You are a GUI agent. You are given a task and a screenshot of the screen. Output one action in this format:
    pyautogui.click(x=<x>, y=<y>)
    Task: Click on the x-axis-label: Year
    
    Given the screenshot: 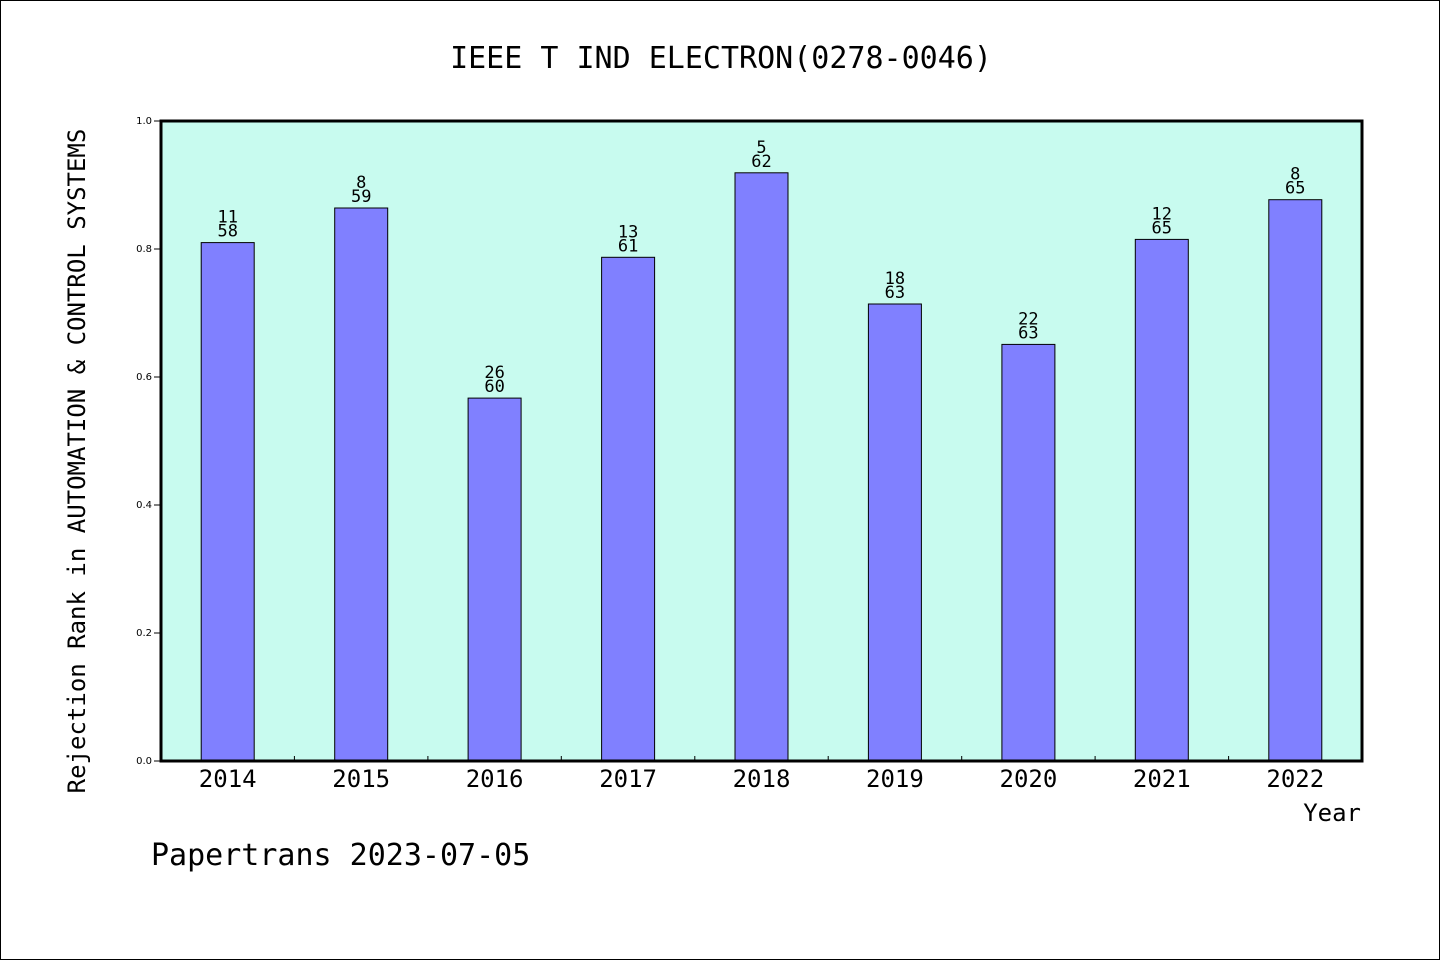 What is the action you would take?
    pyautogui.click(x=1332, y=813)
    